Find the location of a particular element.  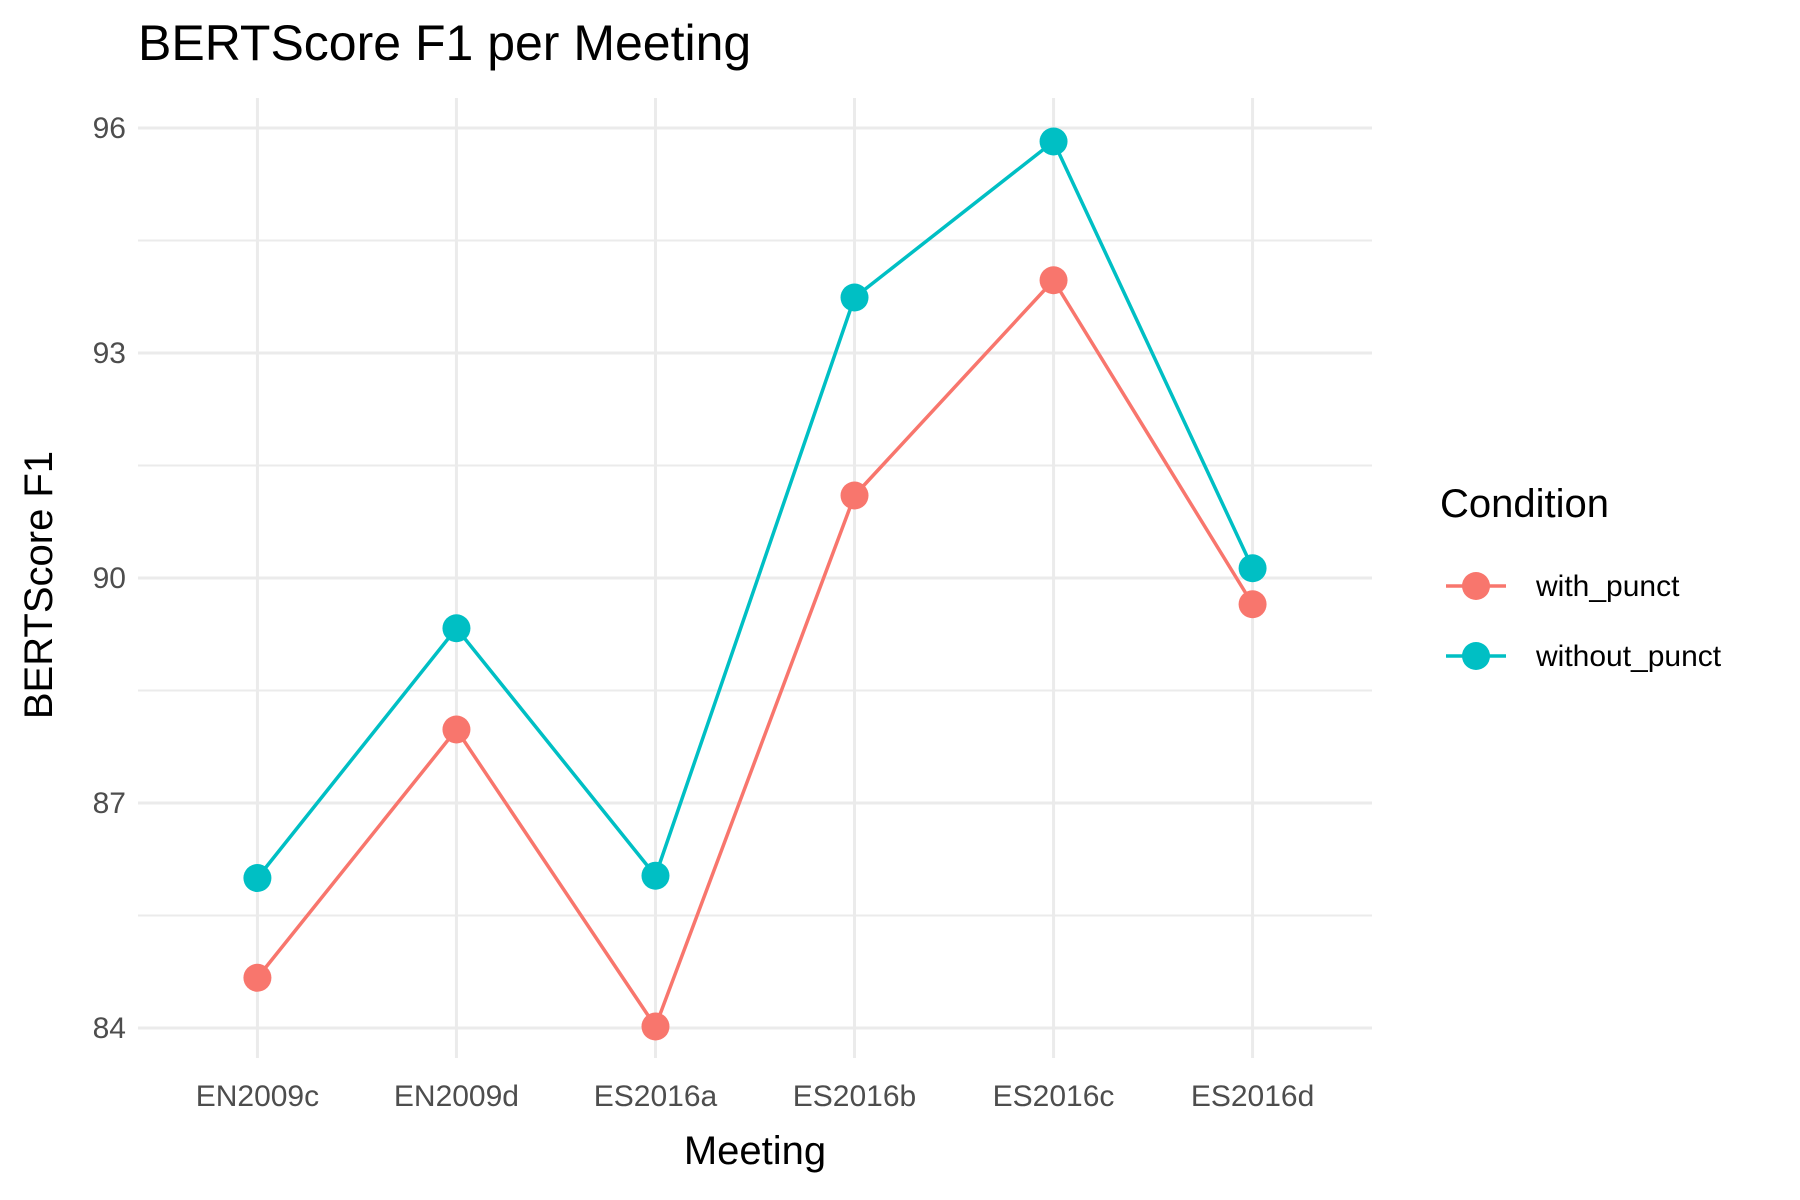

x-tick-label: EN2009c is located at coordinates (257, 1096).